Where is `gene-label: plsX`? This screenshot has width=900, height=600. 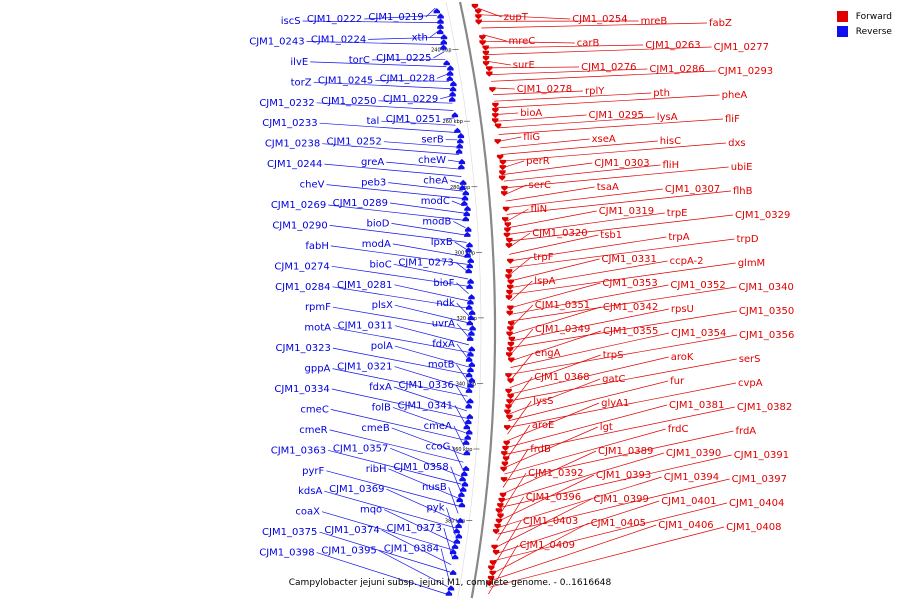 gene-label: plsX is located at coordinates (382, 305).